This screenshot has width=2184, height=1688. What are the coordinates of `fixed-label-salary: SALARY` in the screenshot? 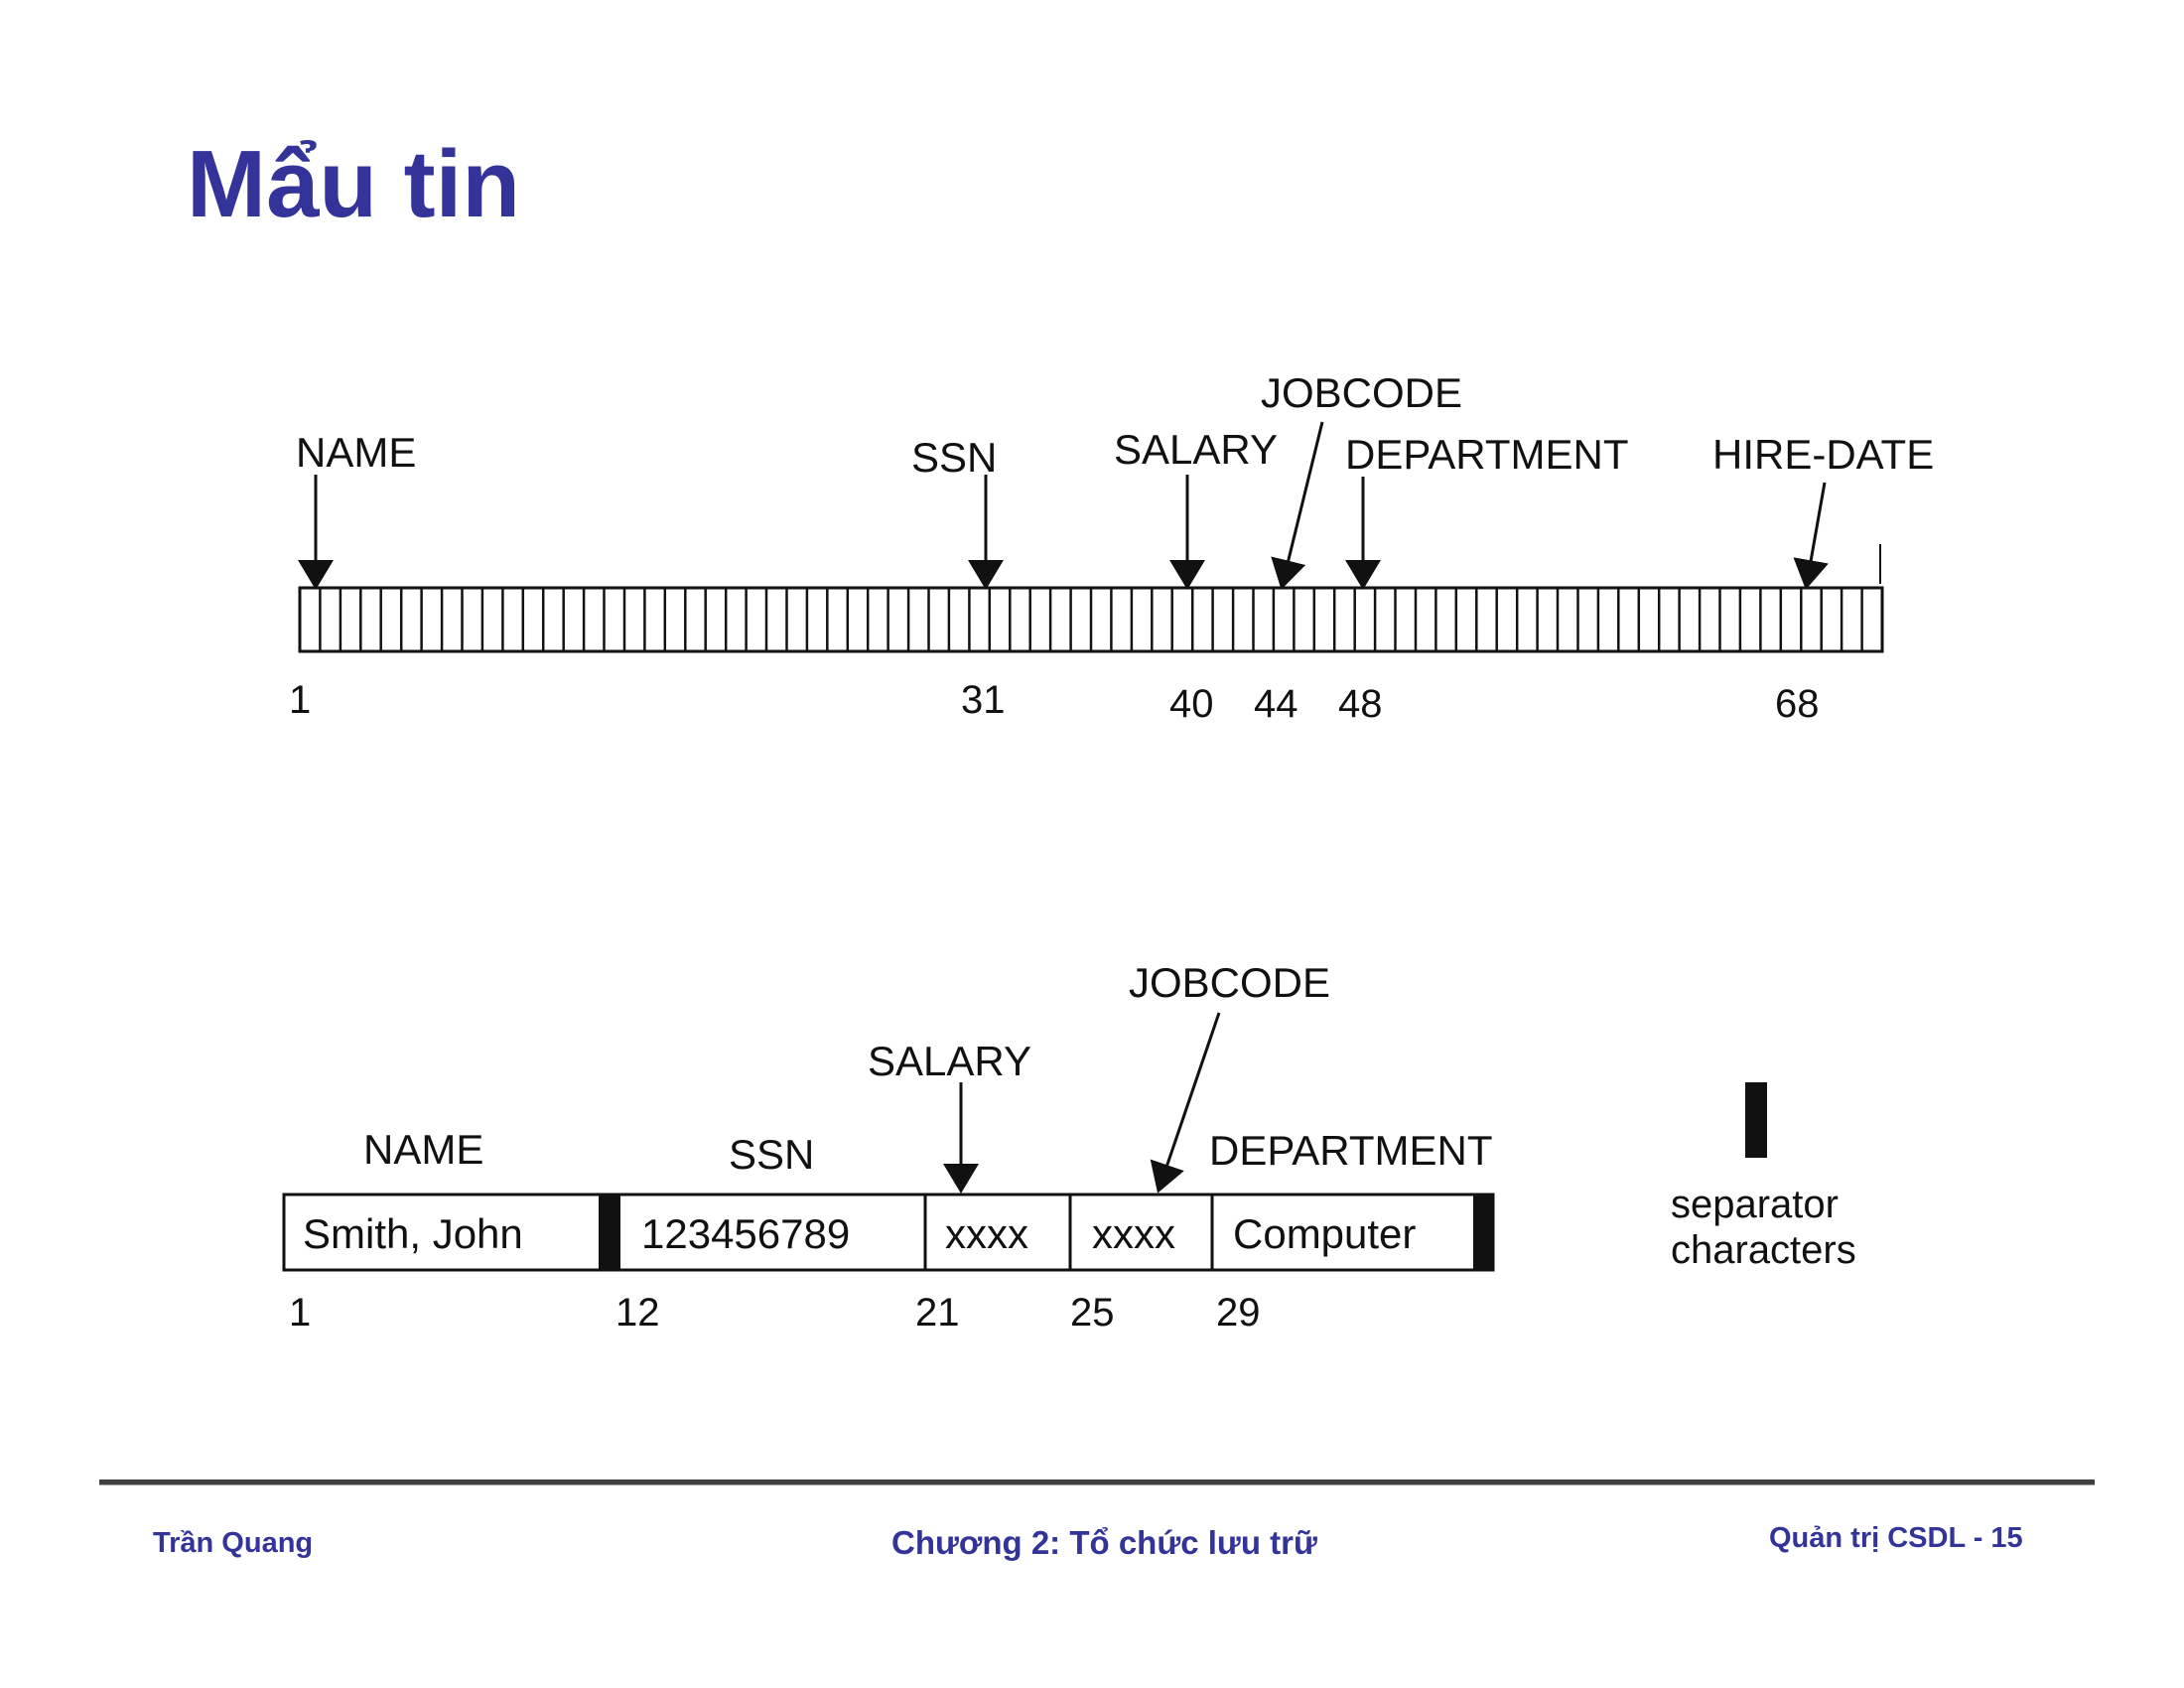 It's located at (1196, 449).